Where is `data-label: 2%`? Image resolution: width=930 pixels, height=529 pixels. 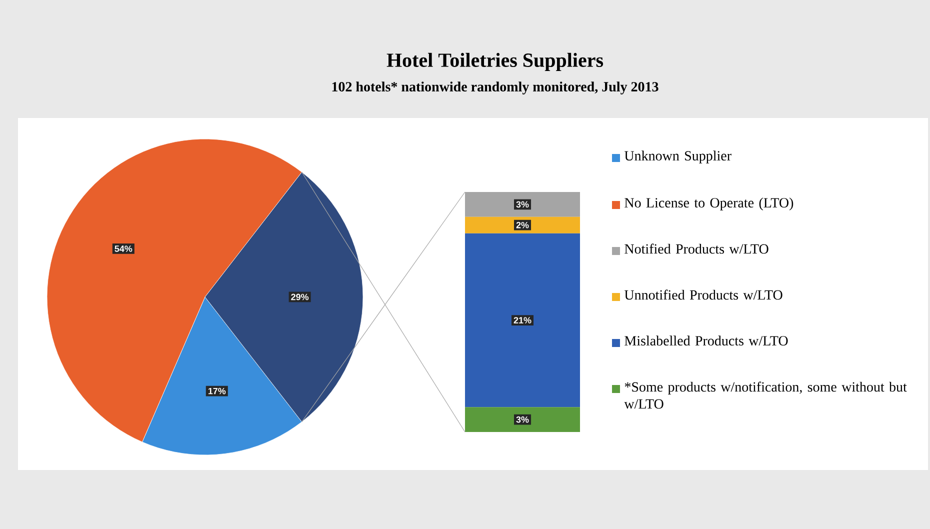 data-label: 2% is located at coordinates (522, 225).